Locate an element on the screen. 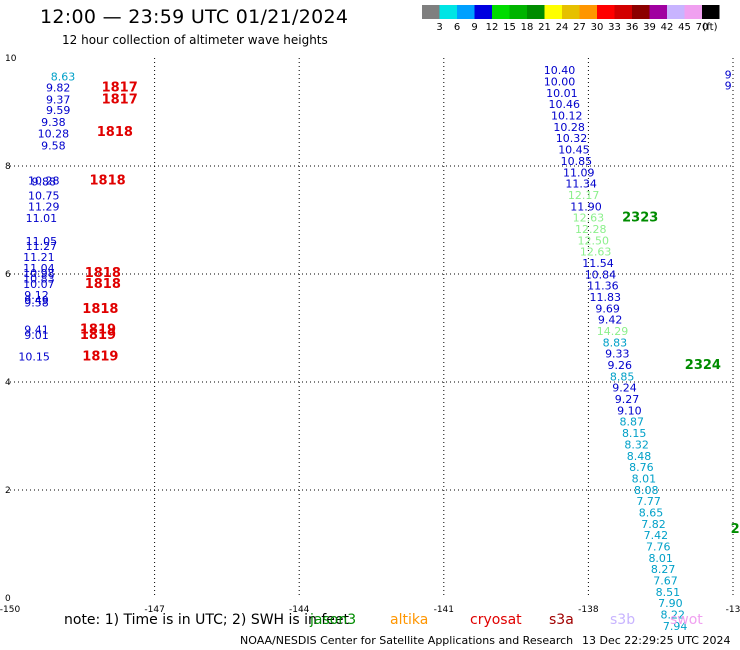 Image resolution: width=740 pixels, height=650 pixels. wave-height-value: 9.42 is located at coordinates (610, 320).